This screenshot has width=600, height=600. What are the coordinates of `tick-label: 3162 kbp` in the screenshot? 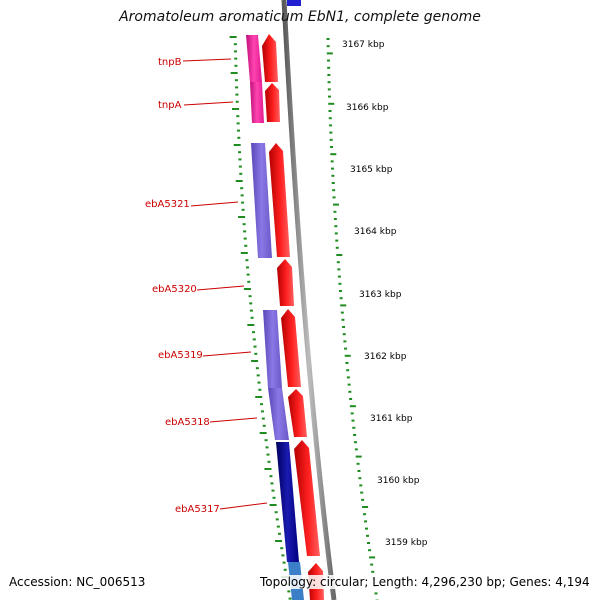 It's located at (385, 357).